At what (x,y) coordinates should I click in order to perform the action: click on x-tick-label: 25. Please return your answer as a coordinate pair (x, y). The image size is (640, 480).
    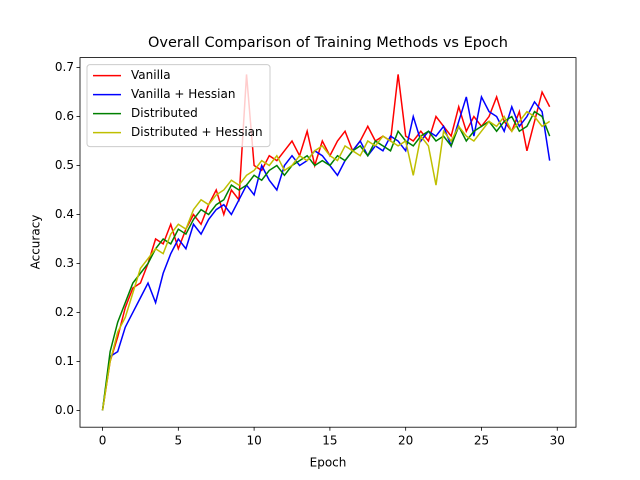
    Looking at the image, I should click on (481, 441).